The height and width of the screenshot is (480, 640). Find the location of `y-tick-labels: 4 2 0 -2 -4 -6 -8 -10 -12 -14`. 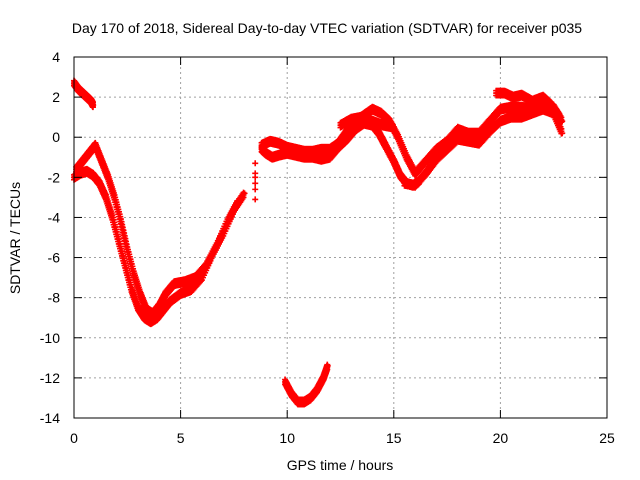

y-tick-labels: 4 2 0 -2 -4 -6 -8 -10 -12 -14 is located at coordinates (50, 237).